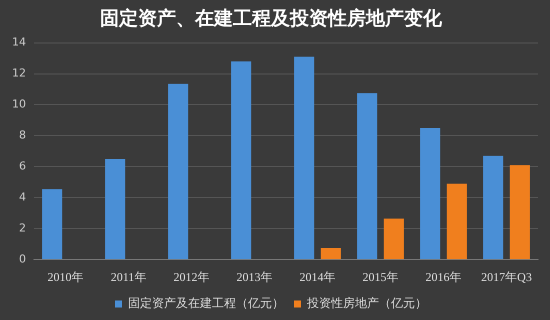 The height and width of the screenshot is (320, 550). Describe the element at coordinates (19, 73) in the screenshot. I see `y-tick-label: 12` at that location.